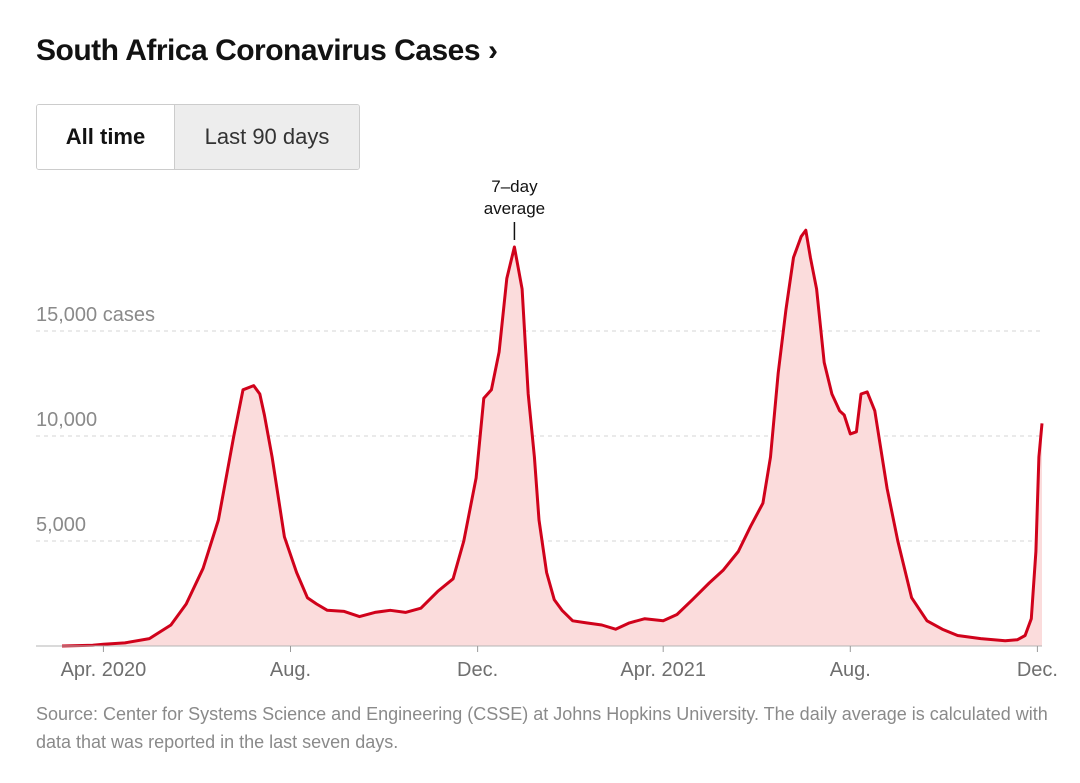 This screenshot has height=783, width=1080. I want to click on title-text: South Africa Coronavirus Cases, so click(258, 50).